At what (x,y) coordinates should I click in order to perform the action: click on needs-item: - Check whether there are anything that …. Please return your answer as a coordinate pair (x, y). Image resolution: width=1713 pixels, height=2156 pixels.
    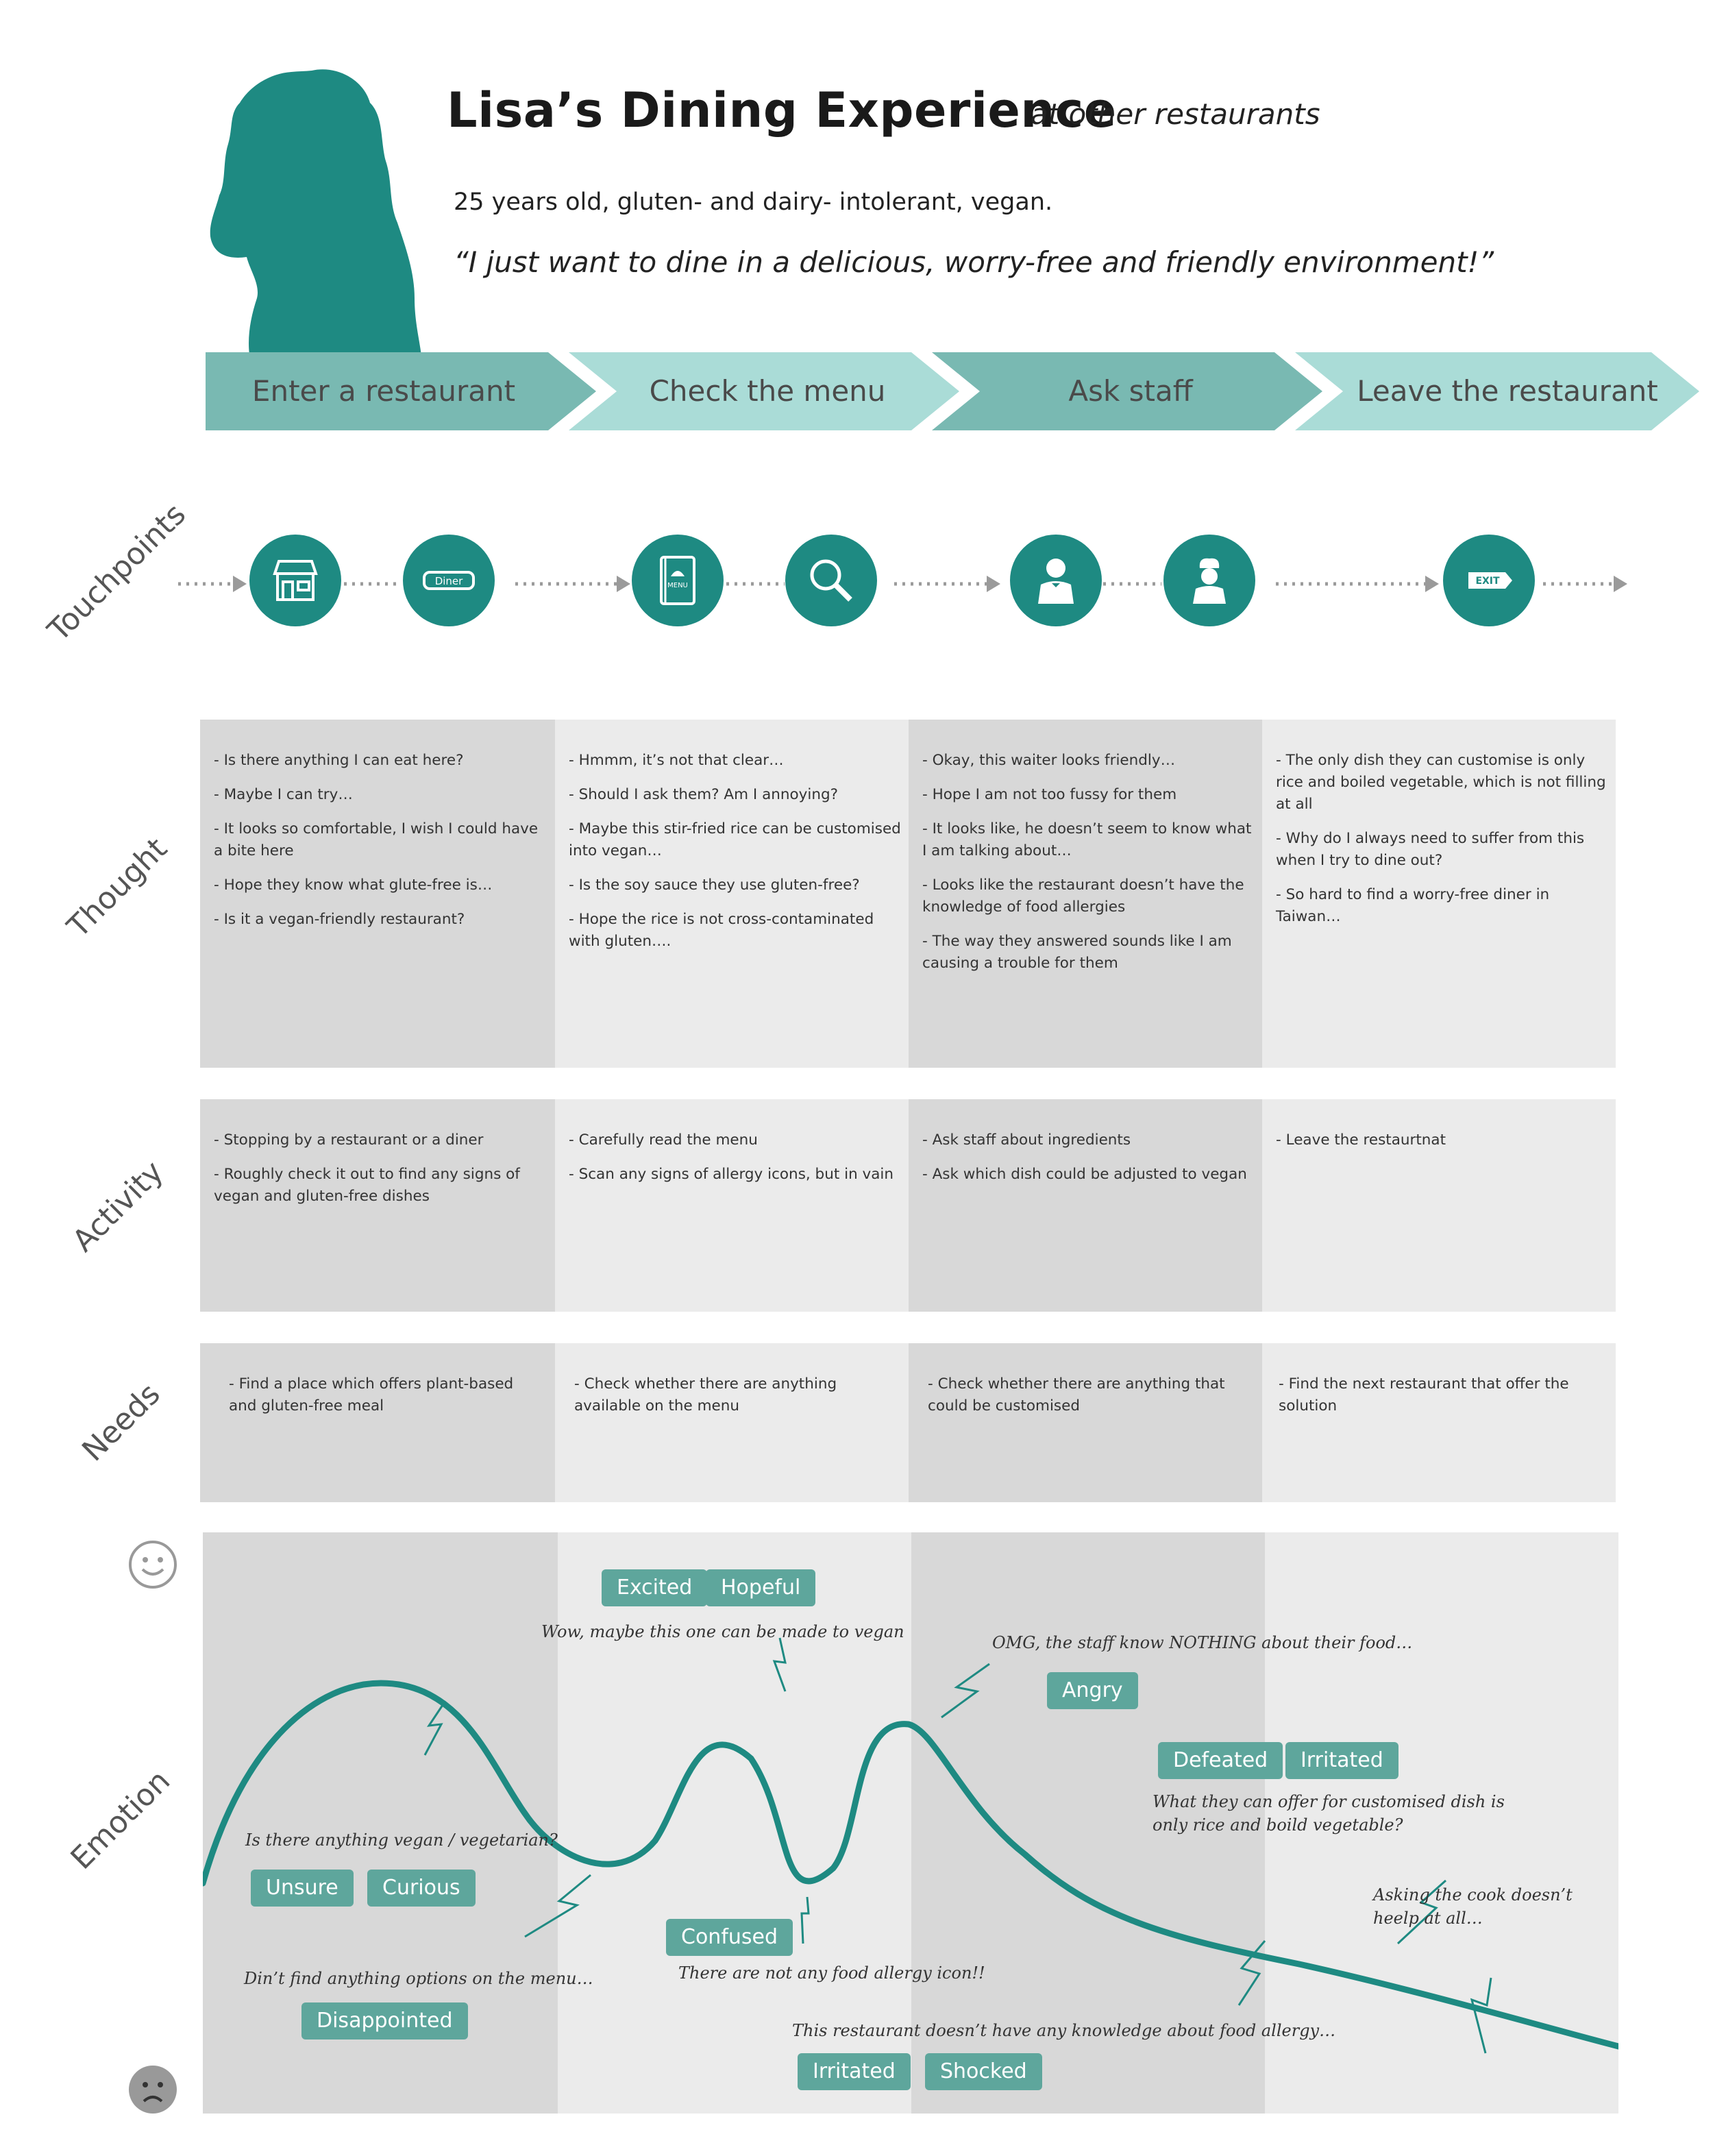
    Looking at the image, I should click on (1076, 1394).